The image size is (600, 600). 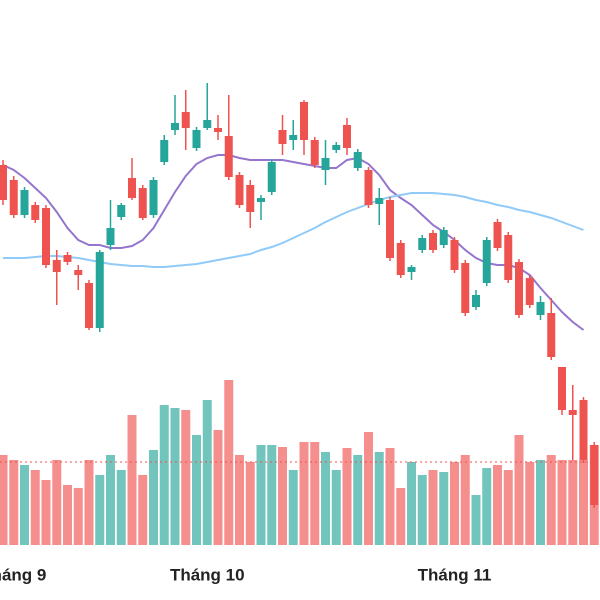 What do you see at coordinates (455, 574) in the screenshot?
I see `x-tick-label: Tháng 11` at bounding box center [455, 574].